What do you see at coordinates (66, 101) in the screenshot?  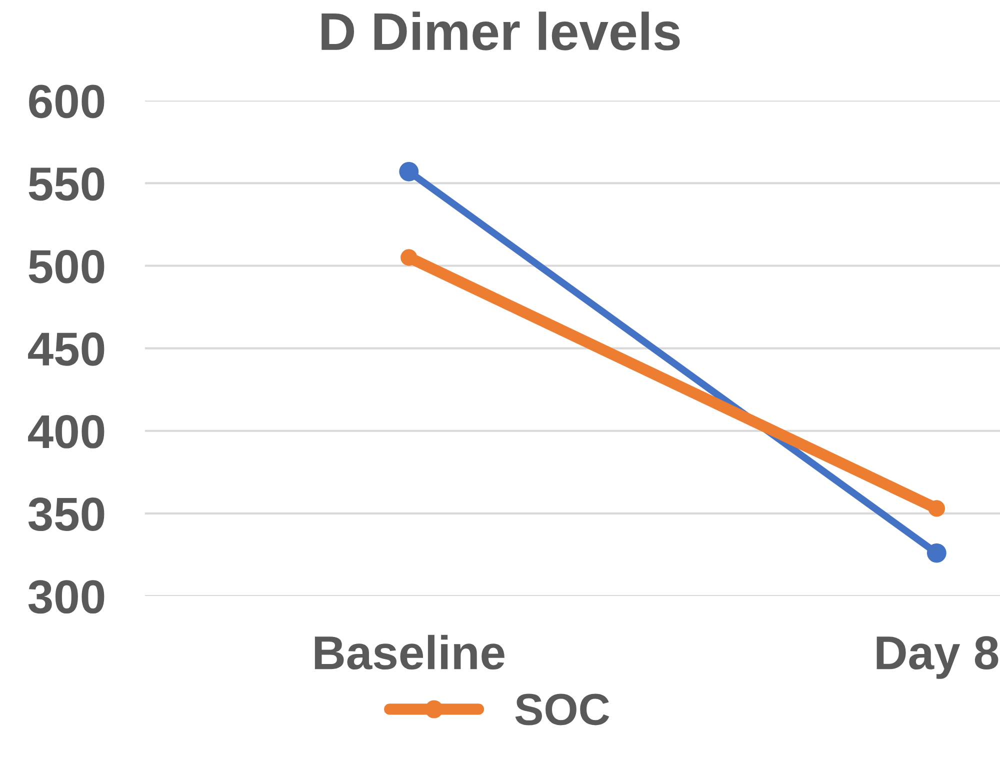 I see `y-tick-label: 600` at bounding box center [66, 101].